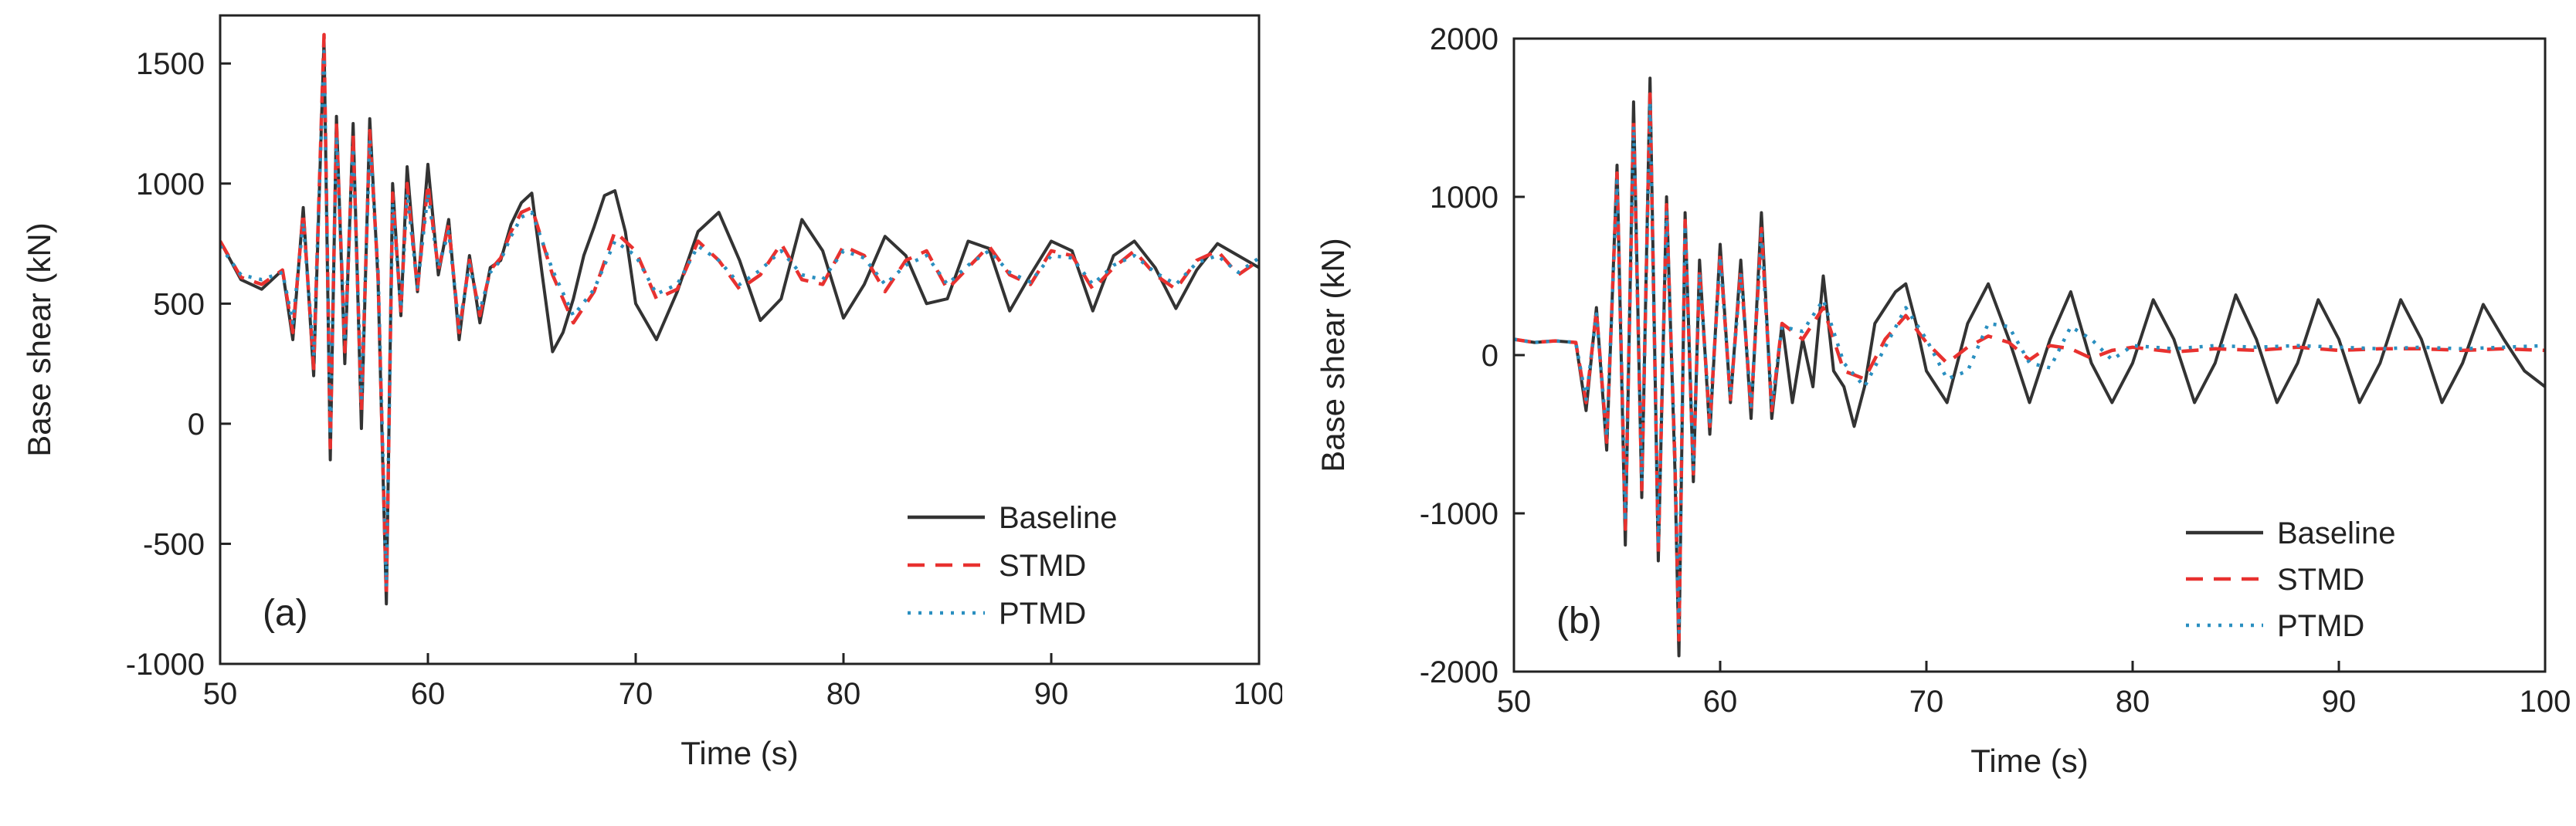  Describe the element at coordinates (171, 64) in the screenshot. I see `y-tick-label: 1500` at that location.